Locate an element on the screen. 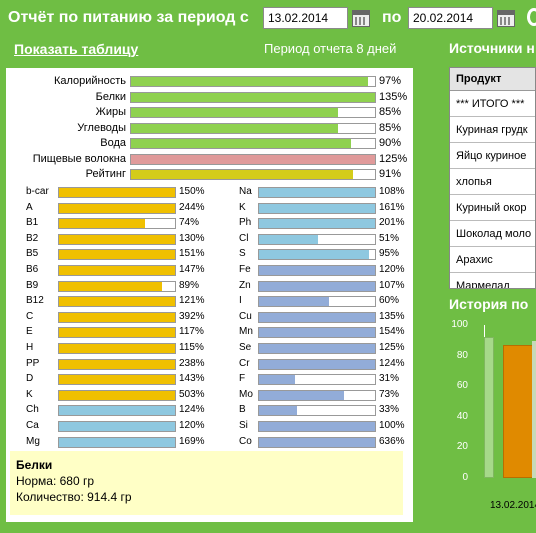 The image size is (536, 533). bar-percent: 636% is located at coordinates (392, 441).